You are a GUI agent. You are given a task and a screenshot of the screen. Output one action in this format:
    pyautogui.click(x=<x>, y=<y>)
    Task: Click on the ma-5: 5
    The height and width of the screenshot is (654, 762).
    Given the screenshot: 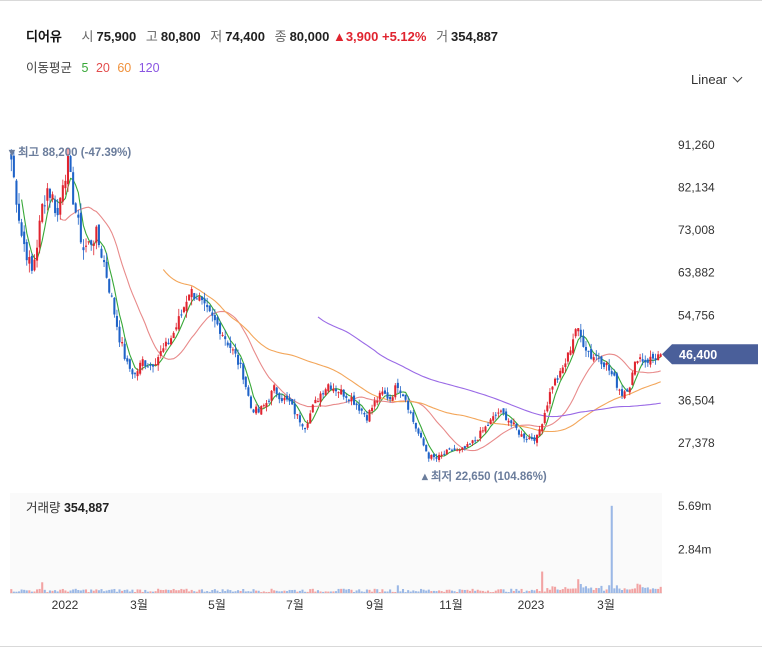 What is the action you would take?
    pyautogui.click(x=85, y=68)
    